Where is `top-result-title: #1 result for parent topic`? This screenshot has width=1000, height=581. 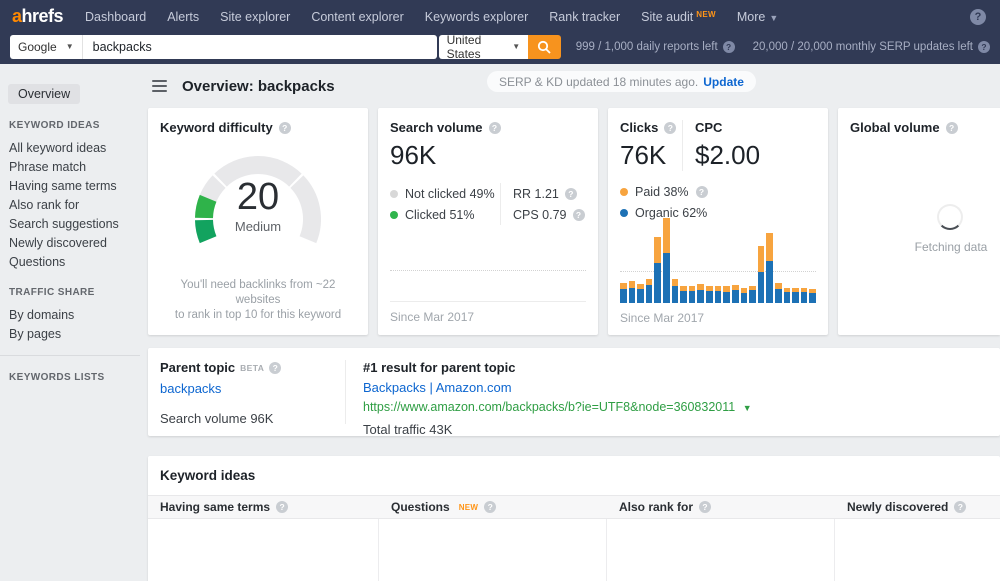 top-result-title: #1 result for parent topic is located at coordinates (439, 367).